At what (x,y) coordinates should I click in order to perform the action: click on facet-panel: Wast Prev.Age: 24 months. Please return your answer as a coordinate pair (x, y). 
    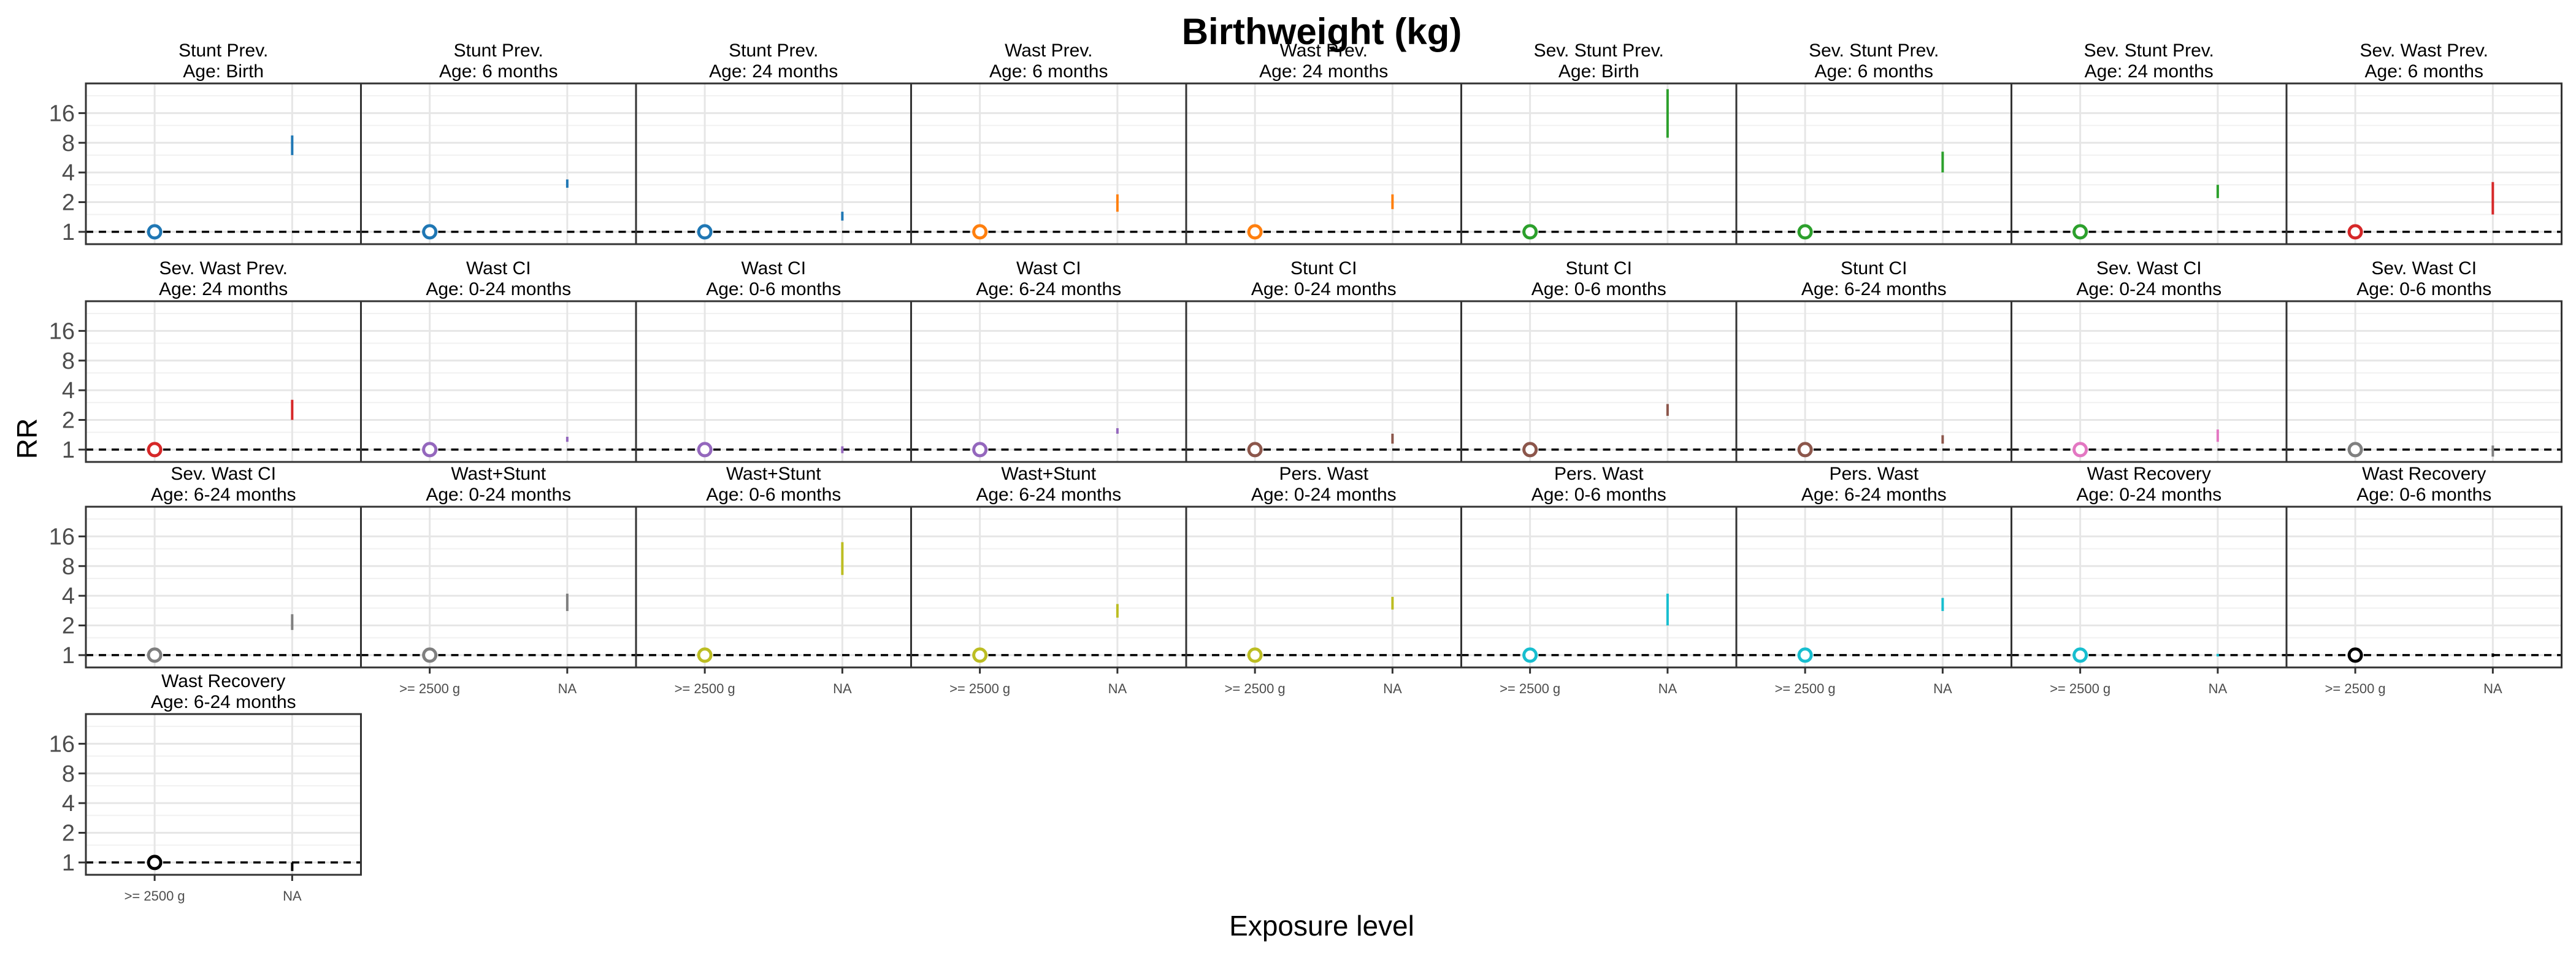
    Looking at the image, I should click on (1323, 142).